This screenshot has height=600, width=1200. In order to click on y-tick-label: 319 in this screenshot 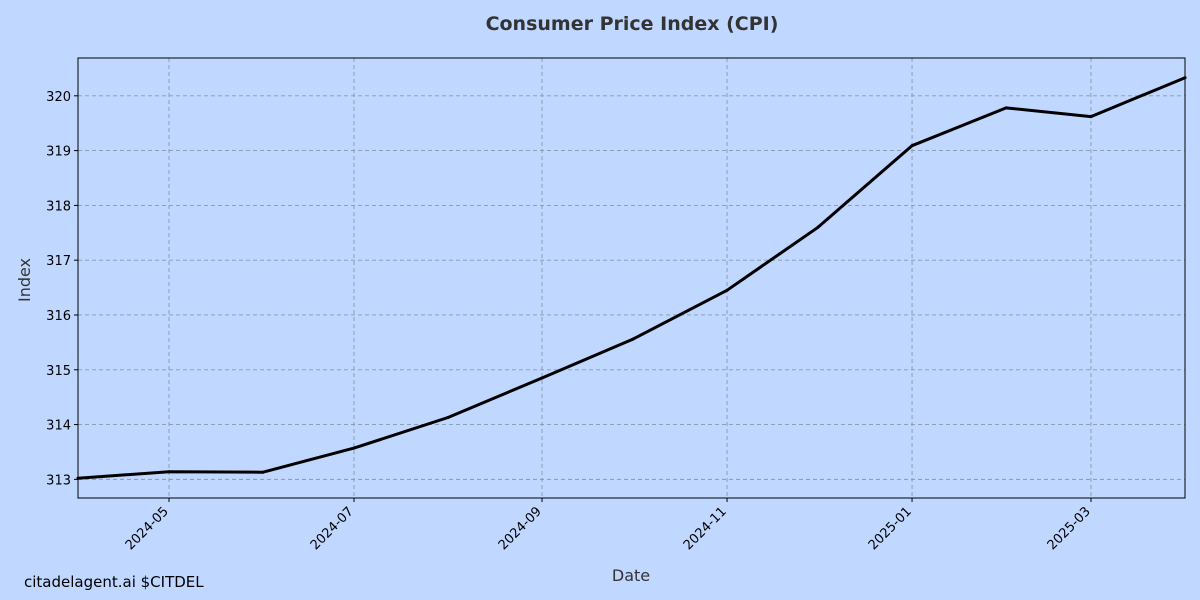, I will do `click(58, 152)`.